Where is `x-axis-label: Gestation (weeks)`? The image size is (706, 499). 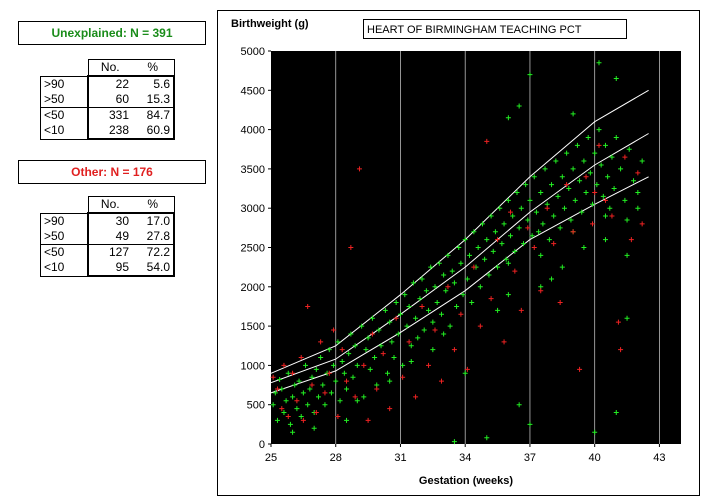 x-axis-label: Gestation (weeks) is located at coordinates (466, 481).